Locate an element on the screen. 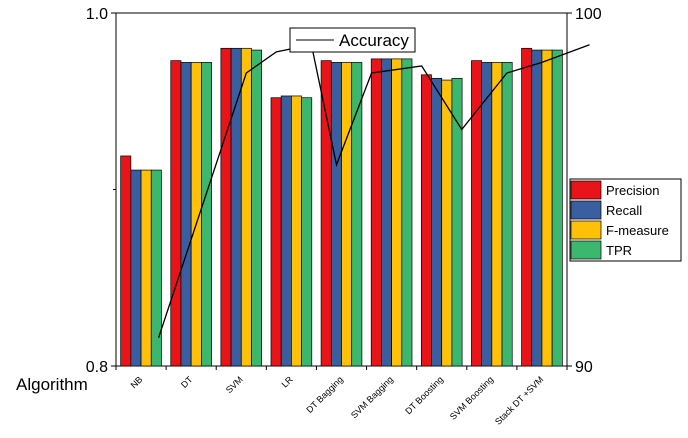 Image resolution: width=688 pixels, height=438 pixels. x-tick-label: SVM Bagging is located at coordinates (372, 397).